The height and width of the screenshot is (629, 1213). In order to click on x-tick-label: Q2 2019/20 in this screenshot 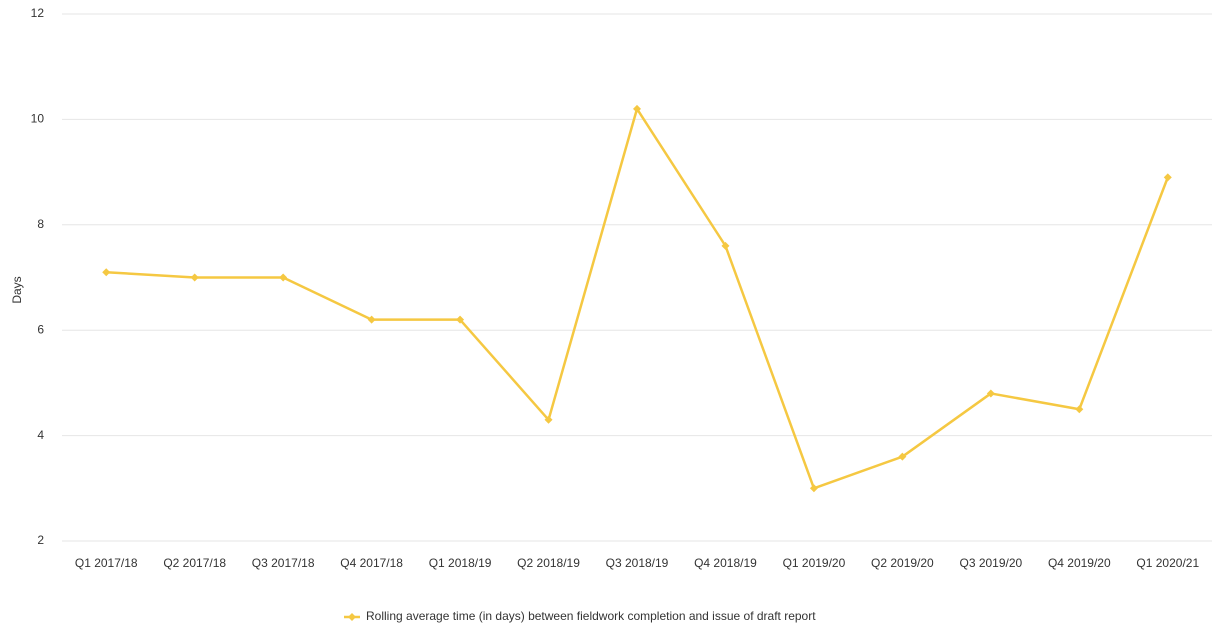, I will do `click(902, 563)`.